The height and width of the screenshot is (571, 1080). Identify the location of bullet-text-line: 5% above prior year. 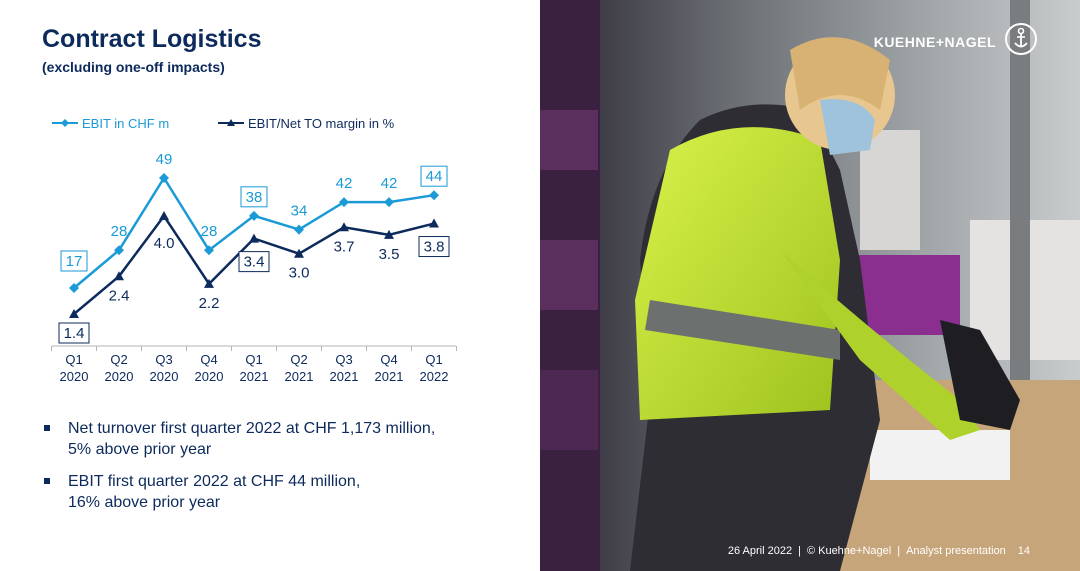
(140, 449).